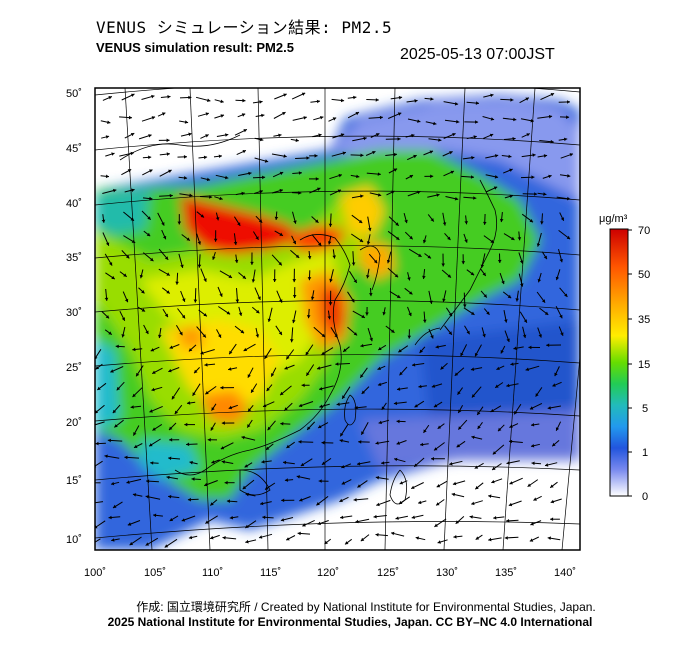 This screenshot has height=649, width=700. What do you see at coordinates (74, 540) in the screenshot?
I see `lat-tick-label: 10˚` at bounding box center [74, 540].